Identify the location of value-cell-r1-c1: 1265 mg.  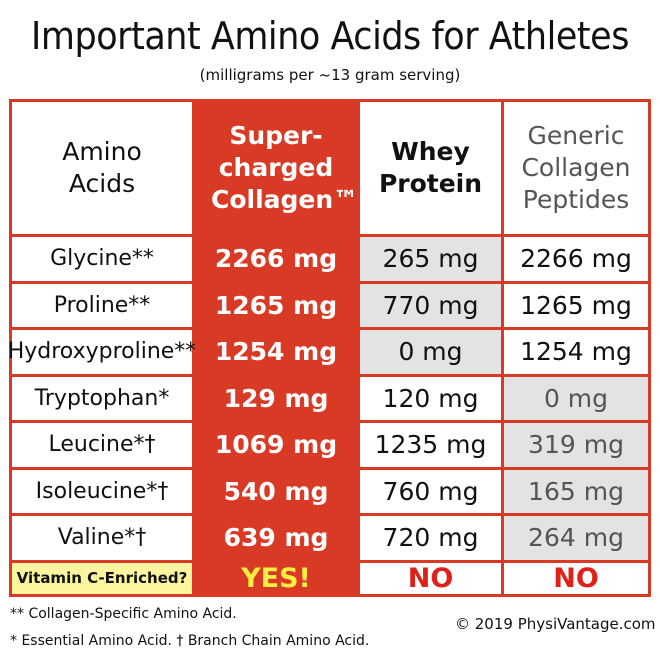
(276, 305).